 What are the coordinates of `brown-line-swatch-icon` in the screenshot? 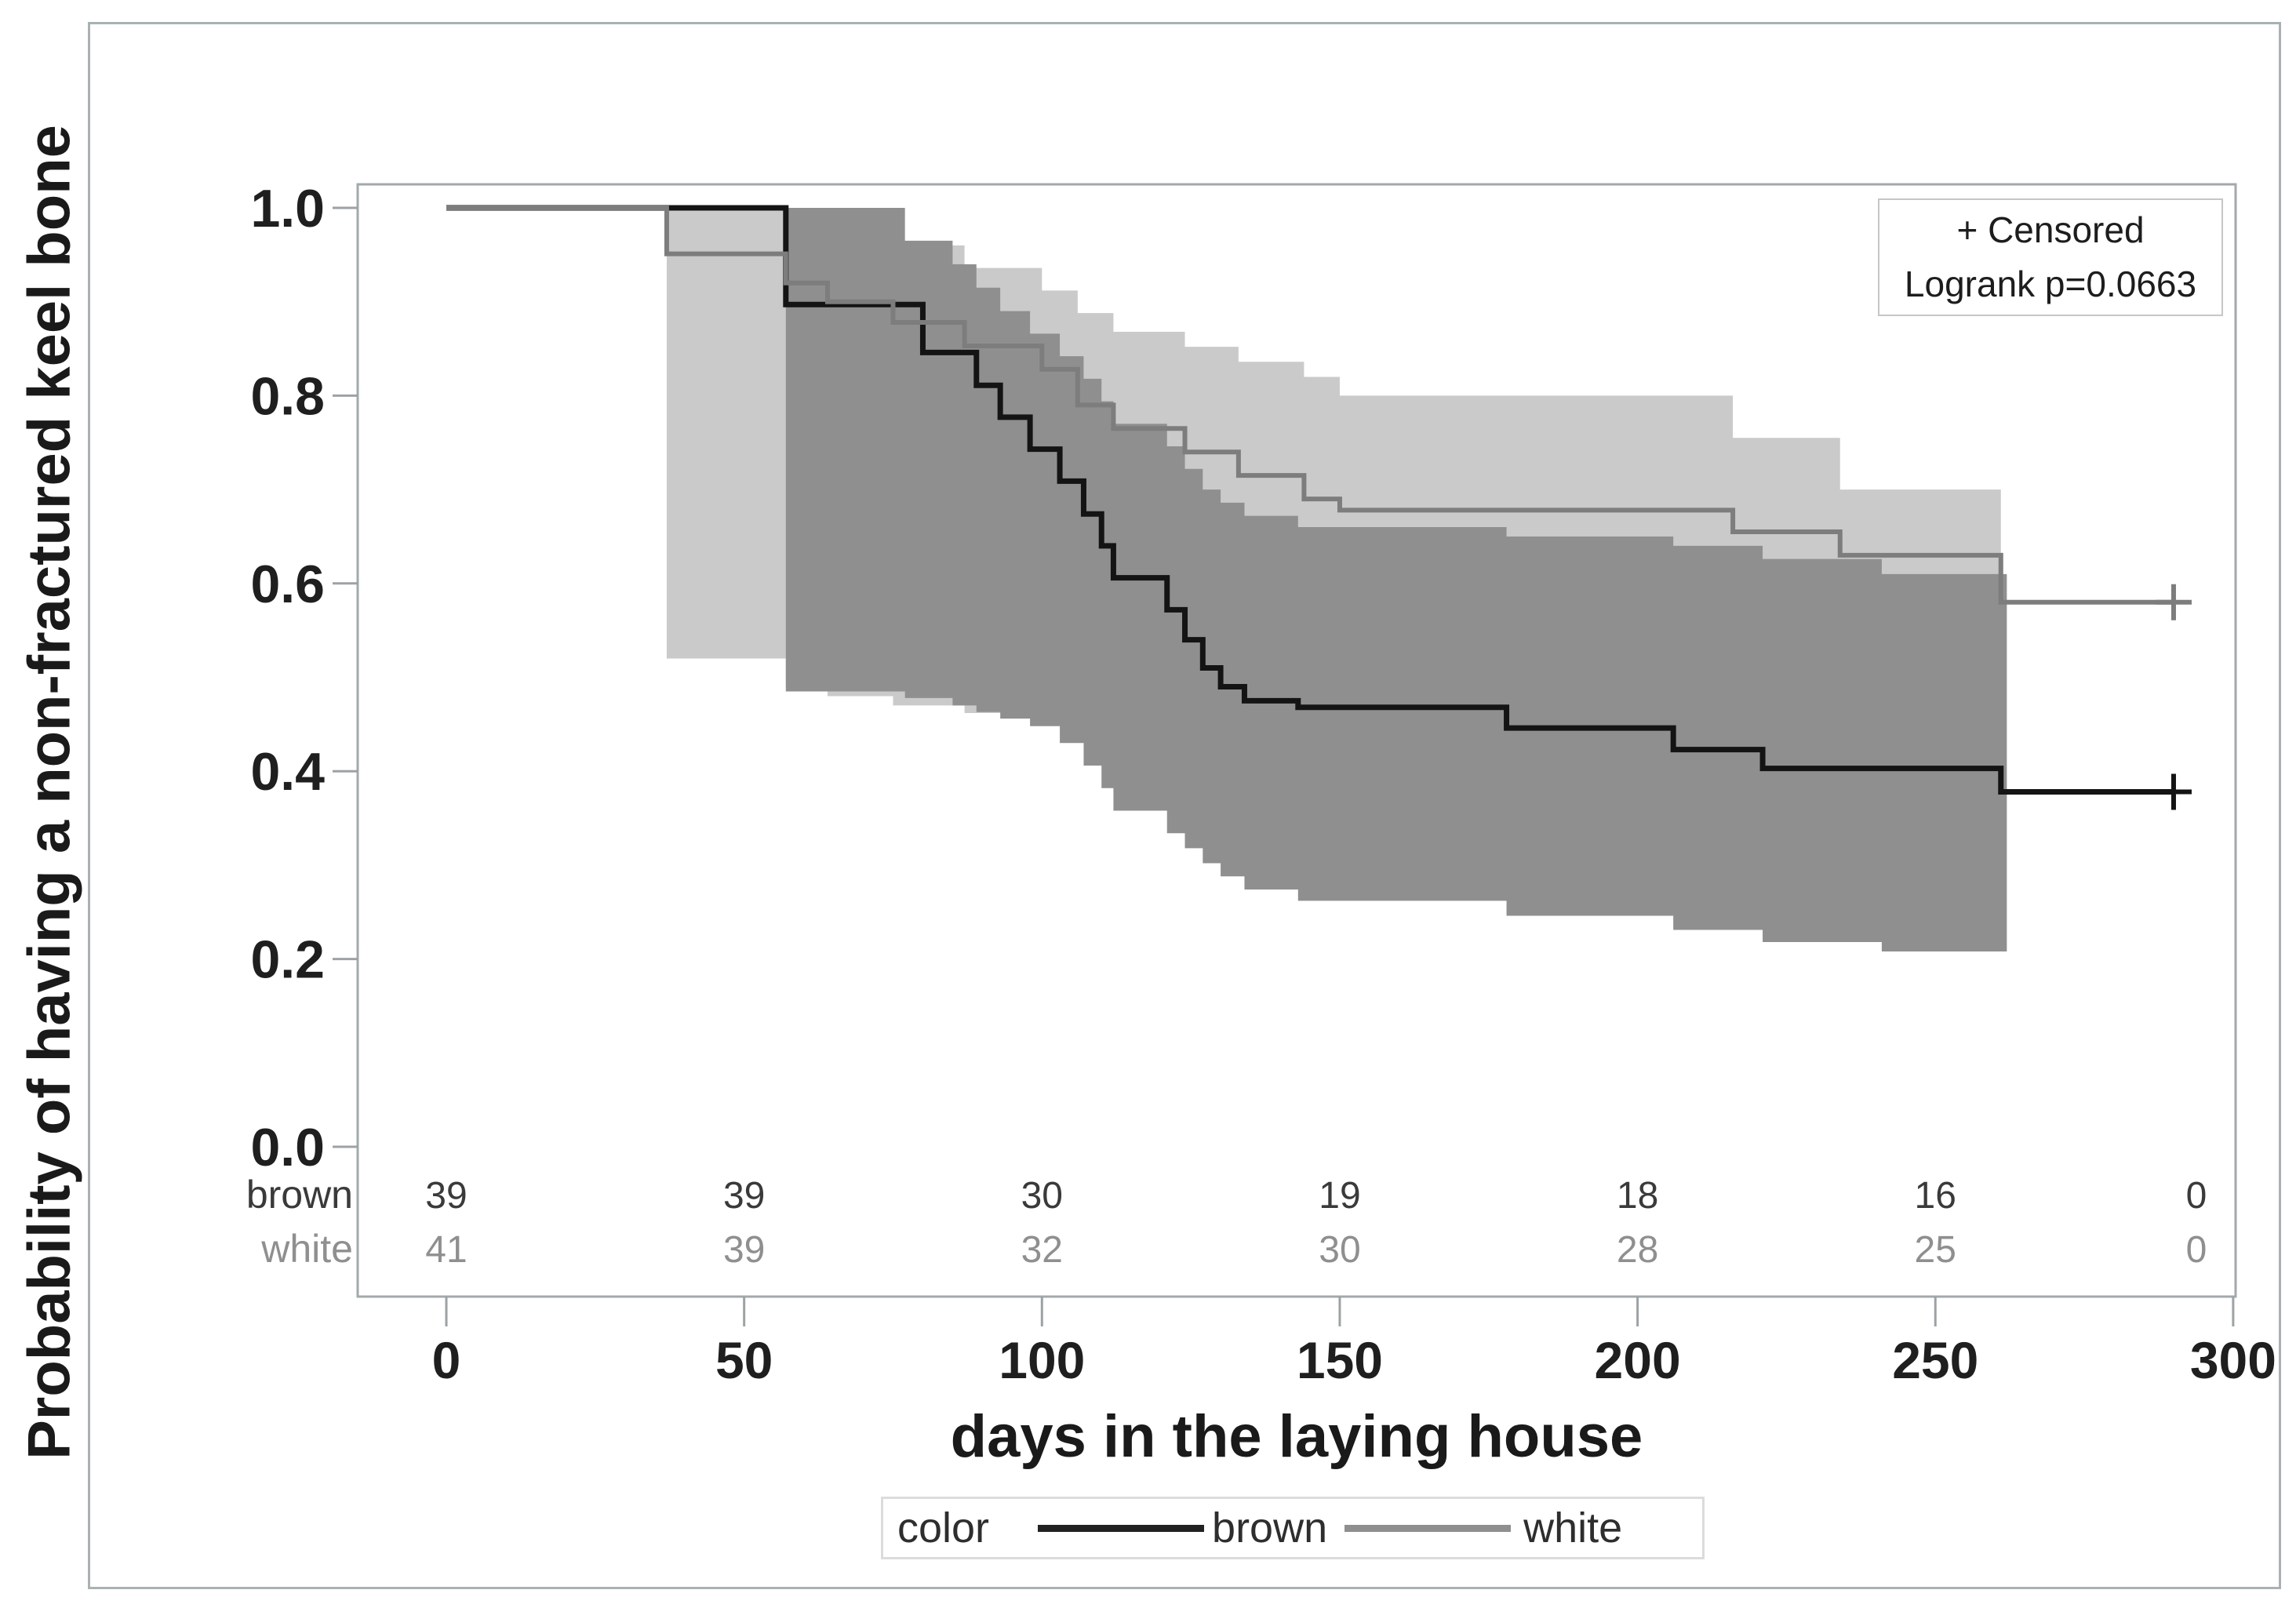 It's located at (1121, 1528).